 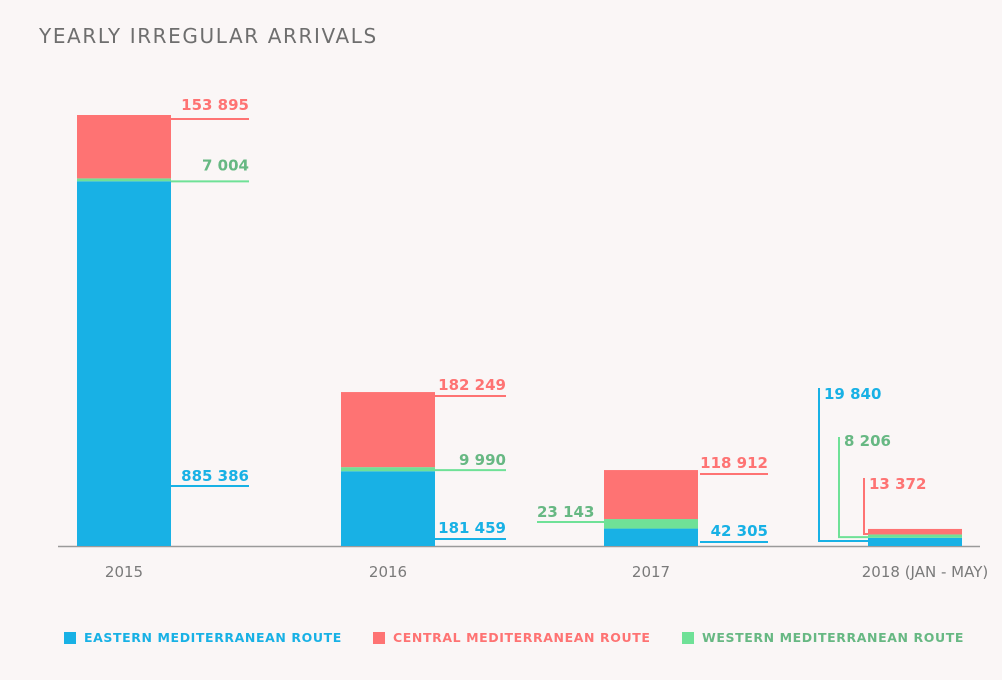 What do you see at coordinates (225, 165) in the screenshot?
I see `data-label-western-0: 7 004` at bounding box center [225, 165].